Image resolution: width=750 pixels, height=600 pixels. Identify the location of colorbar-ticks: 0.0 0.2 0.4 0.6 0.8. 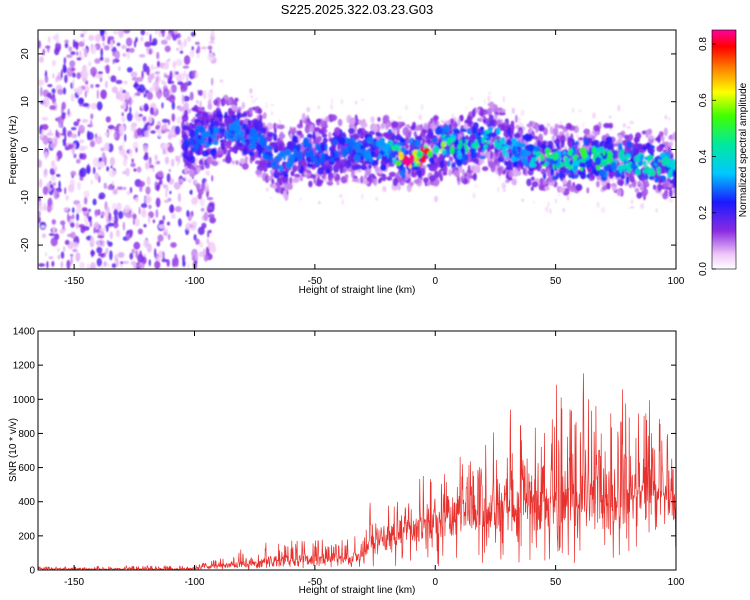
(707, 156).